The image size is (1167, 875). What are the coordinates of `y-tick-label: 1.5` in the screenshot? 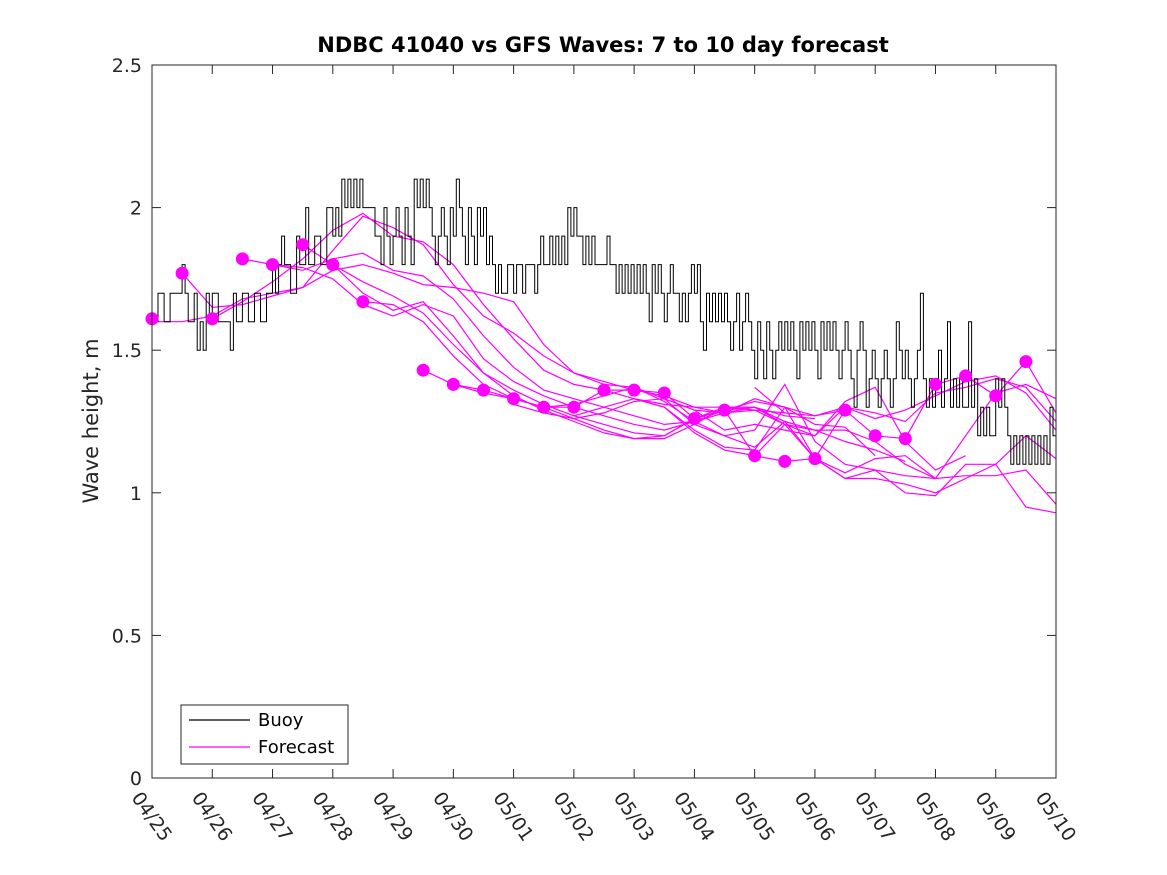 It's located at (127, 351).